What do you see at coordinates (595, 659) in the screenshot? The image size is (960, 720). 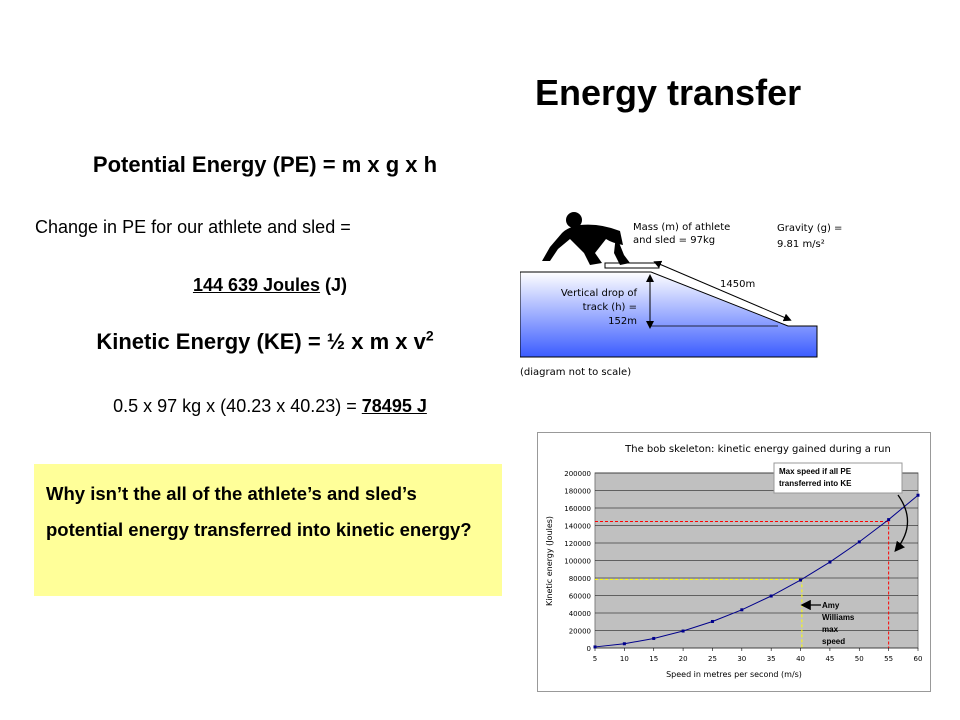 I see `x-tick-label: 5` at bounding box center [595, 659].